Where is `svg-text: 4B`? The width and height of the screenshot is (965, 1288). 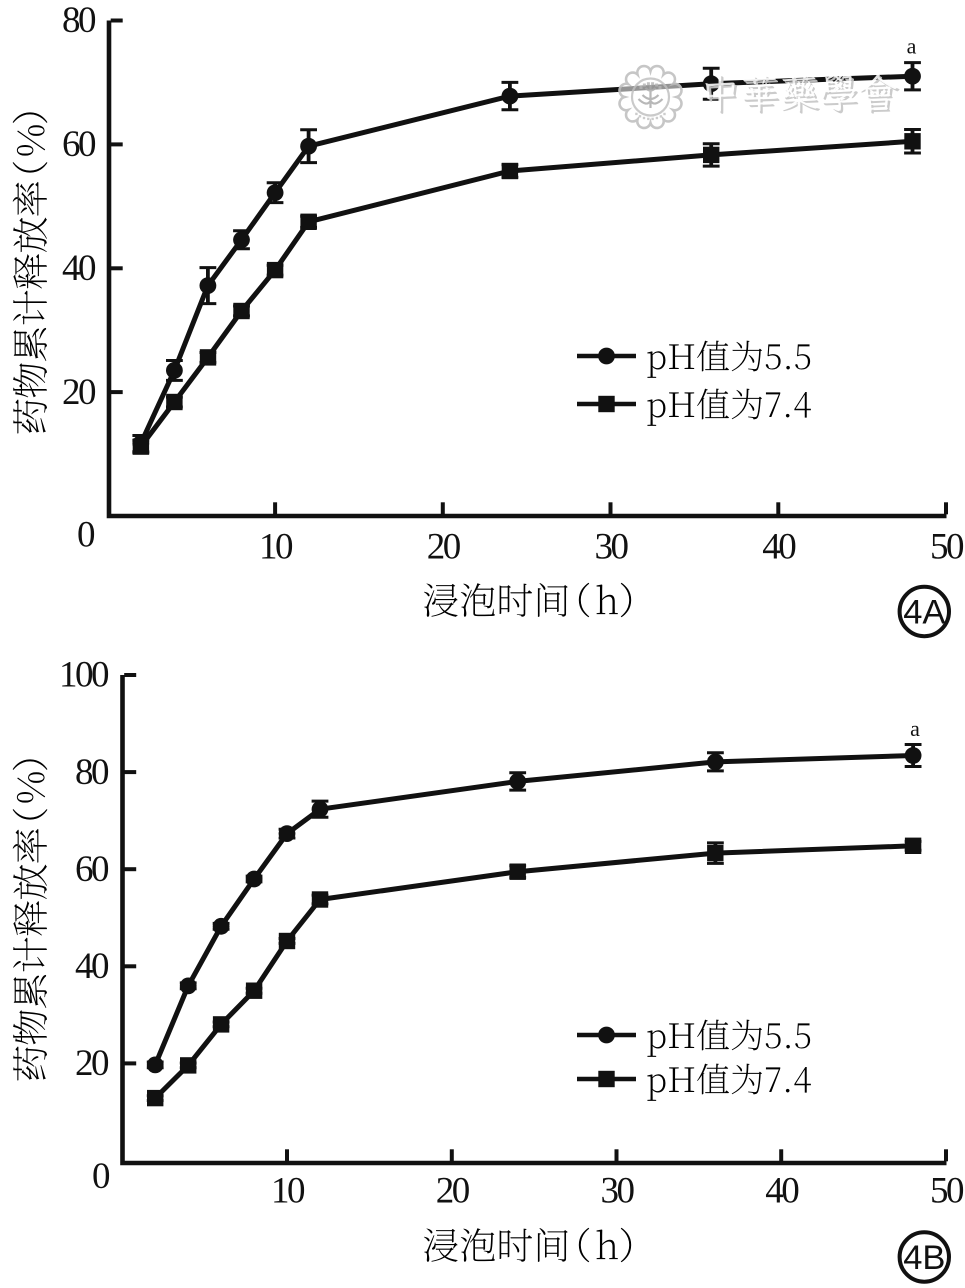 svg-text: 4B is located at coordinates (924, 1258).